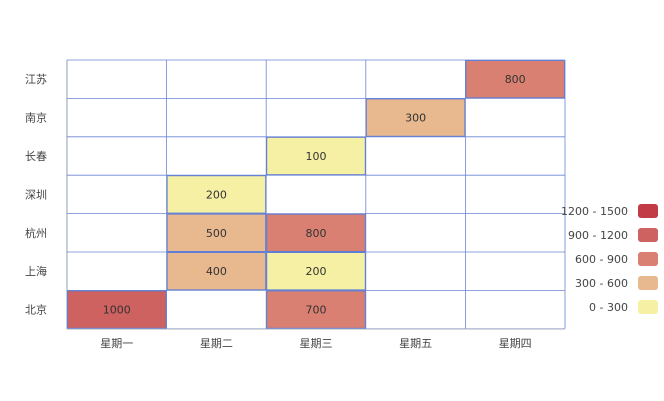 The image size is (664, 401). What do you see at coordinates (608, 307) in the screenshot?
I see `legend-label: 0 - 300` at bounding box center [608, 307].